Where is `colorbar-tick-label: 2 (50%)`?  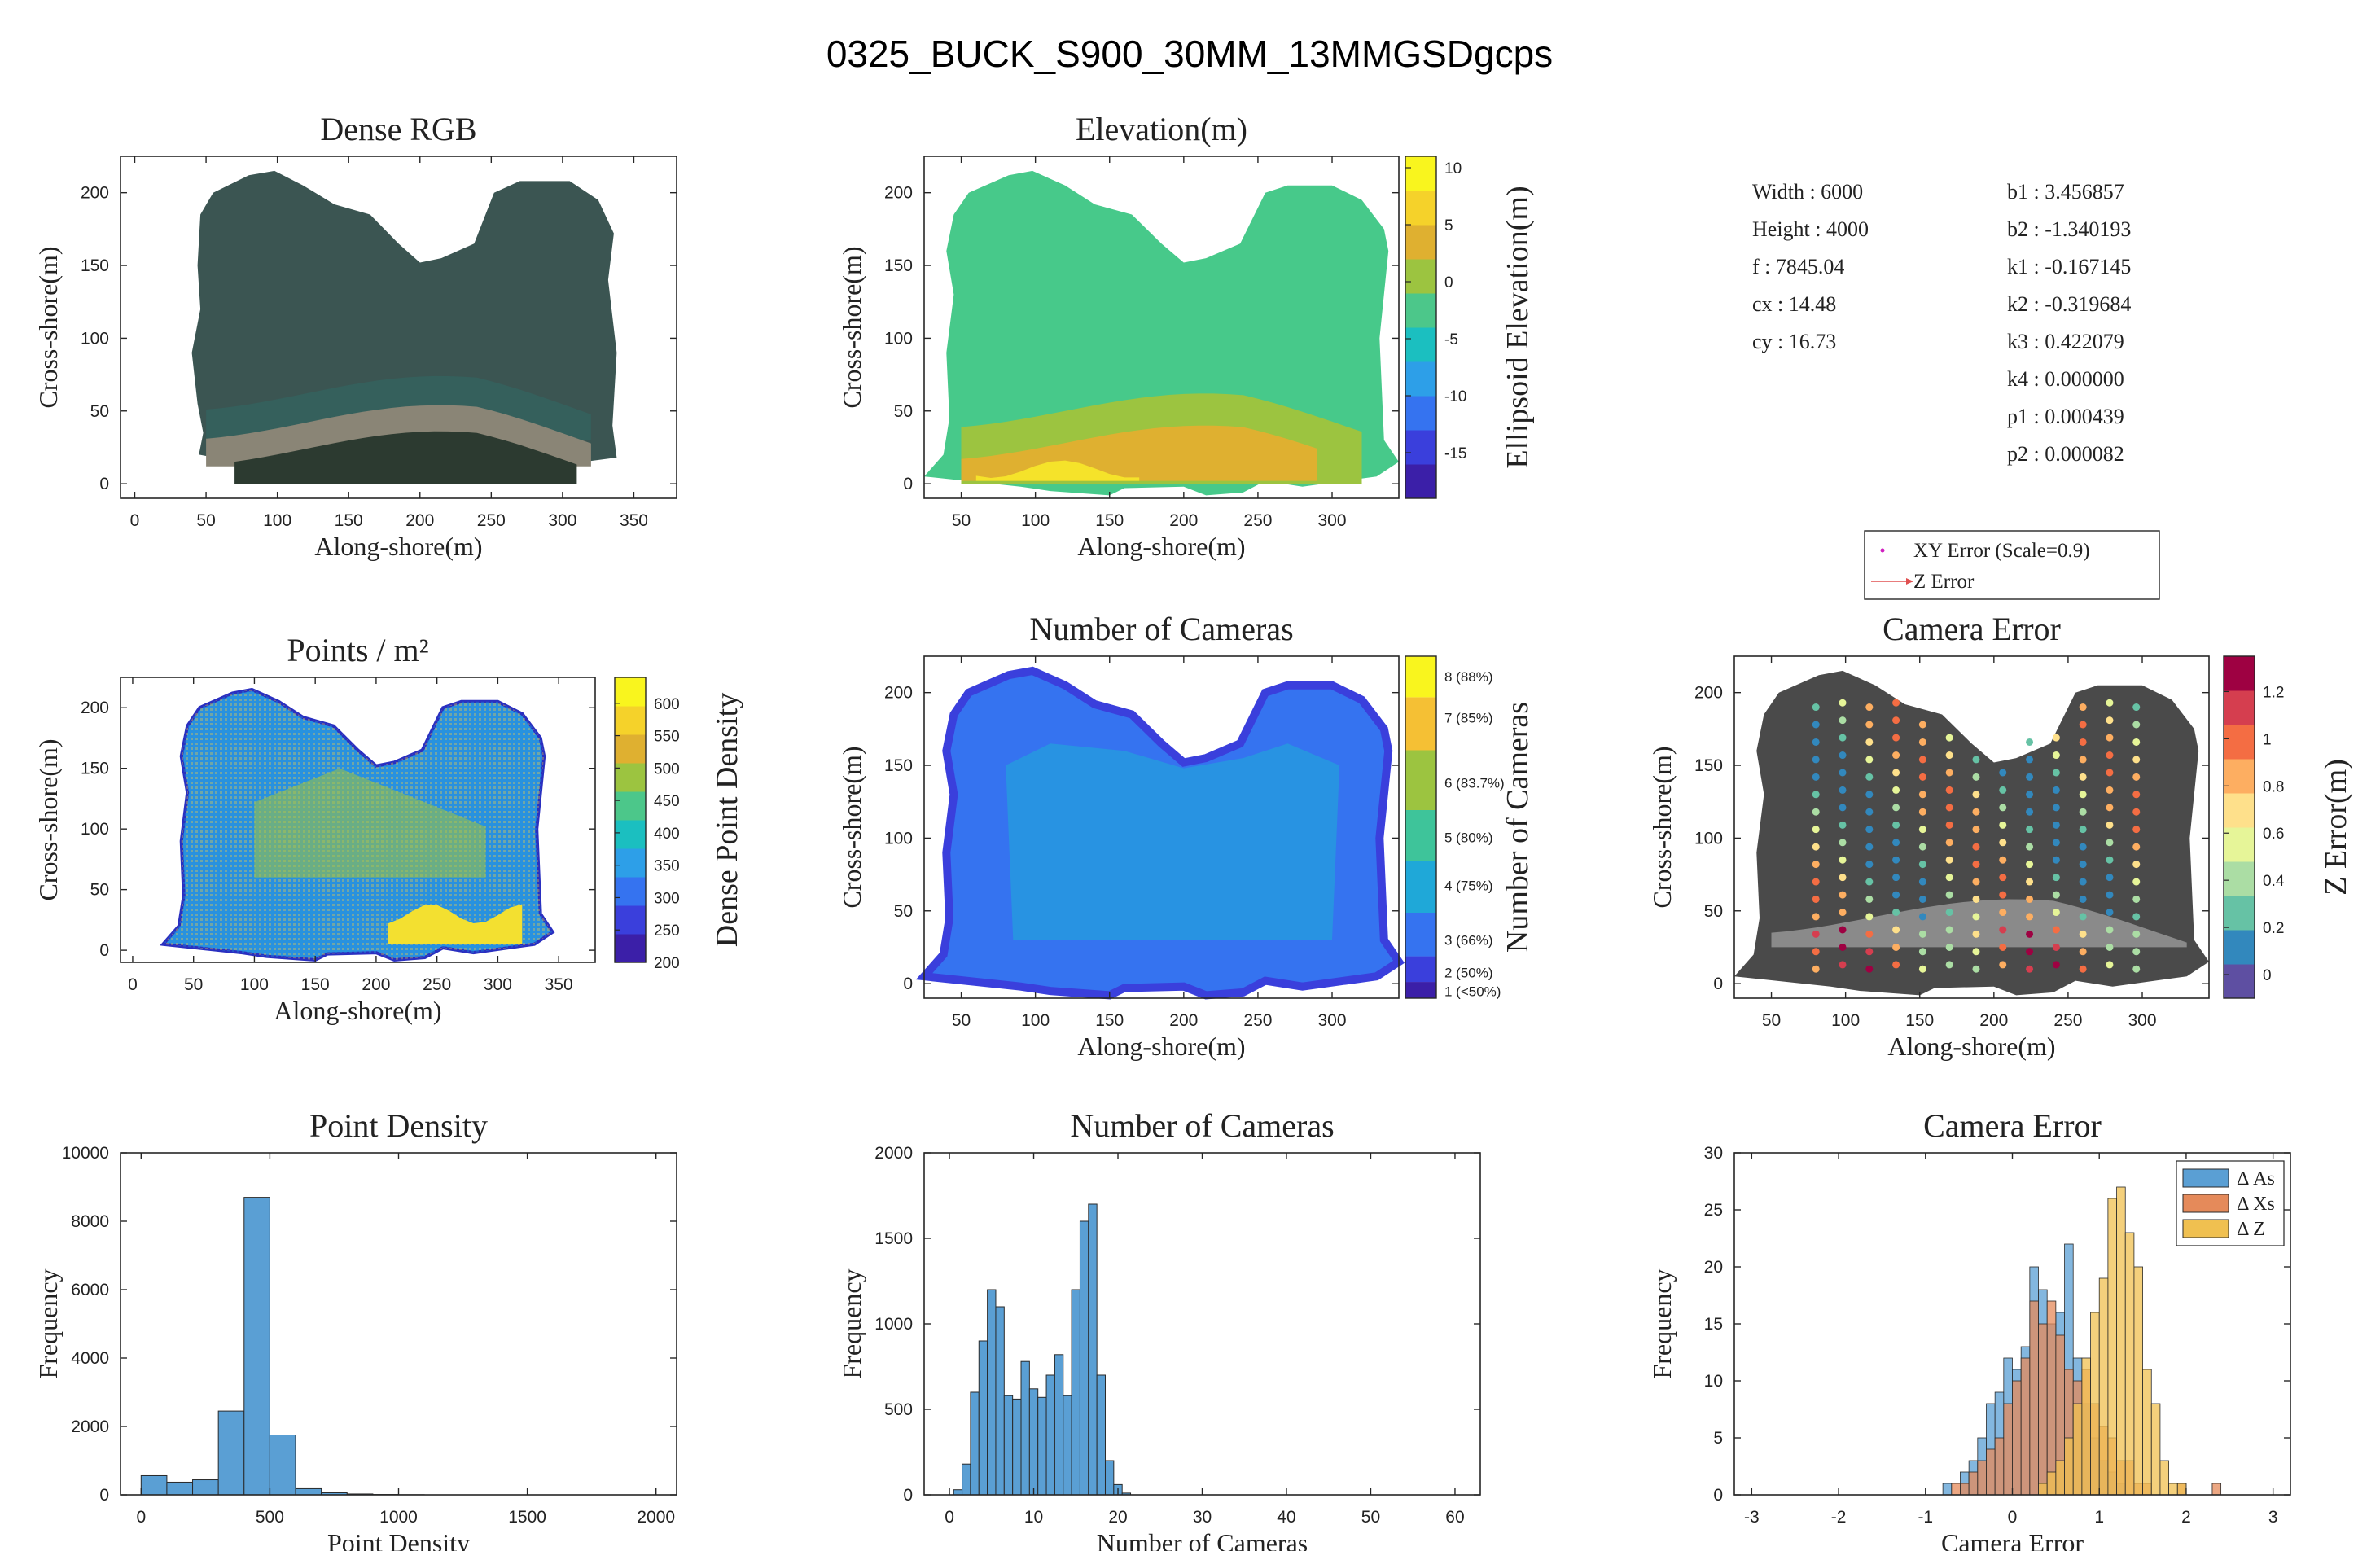 colorbar-tick-label: 2 (50%) is located at coordinates (1468, 973).